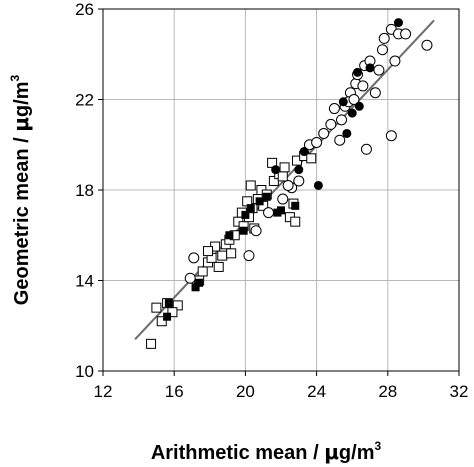 This screenshot has height=467, width=474. Describe the element at coordinates (245, 391) in the screenshot. I see `x-tick-label: 20` at that location.